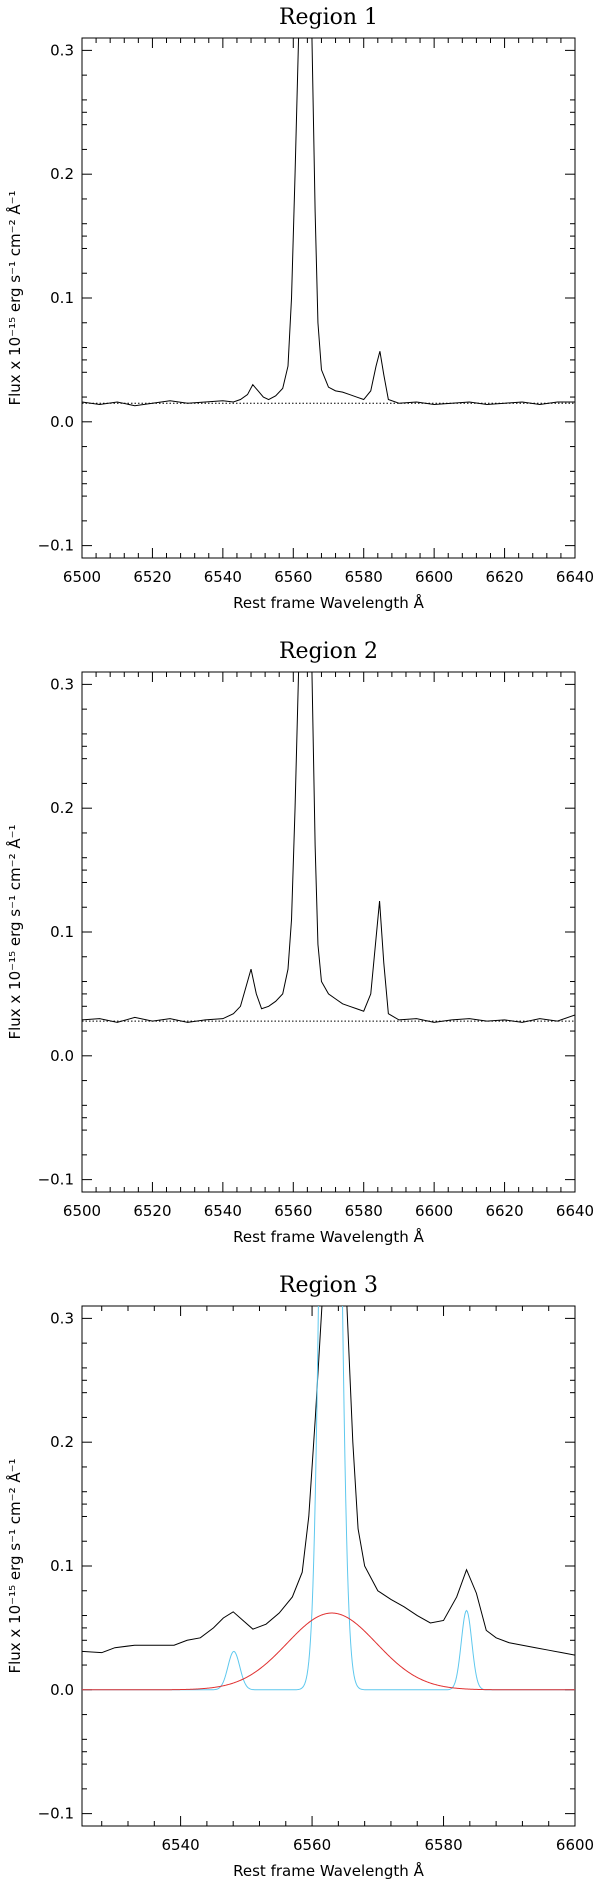 The image size is (600, 1902). What do you see at coordinates (328, 1651) in the screenshot?
I see `fit-component-line` at bounding box center [328, 1651].